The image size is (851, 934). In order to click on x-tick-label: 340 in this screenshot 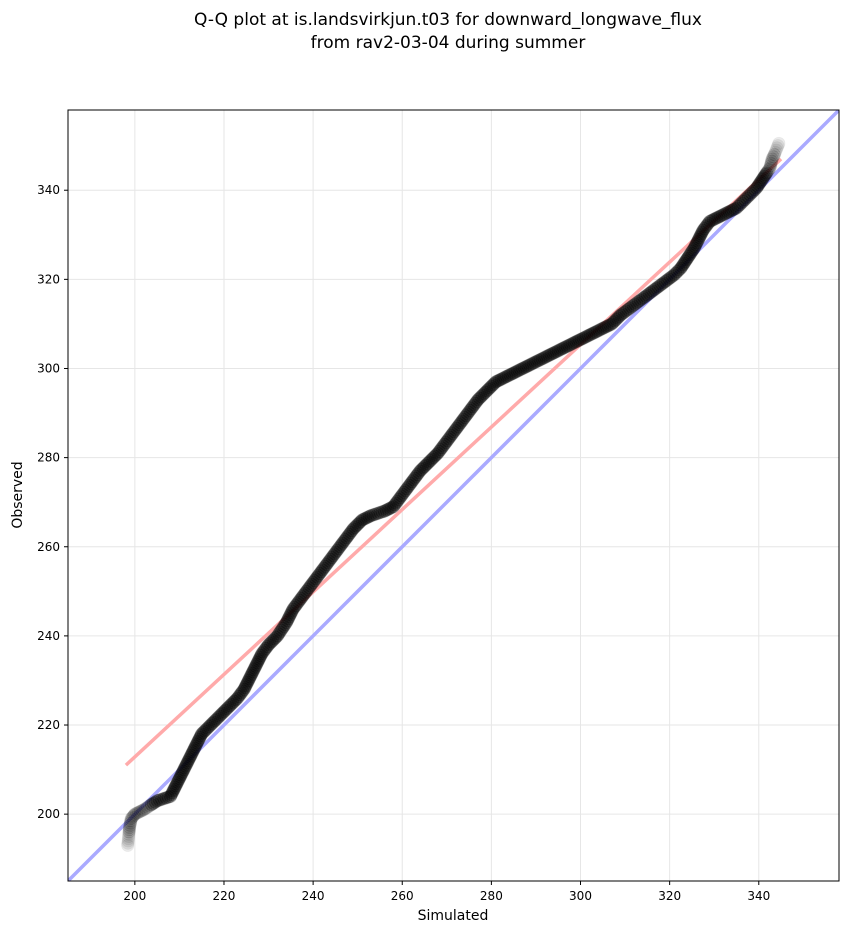, I will do `click(758, 896)`.